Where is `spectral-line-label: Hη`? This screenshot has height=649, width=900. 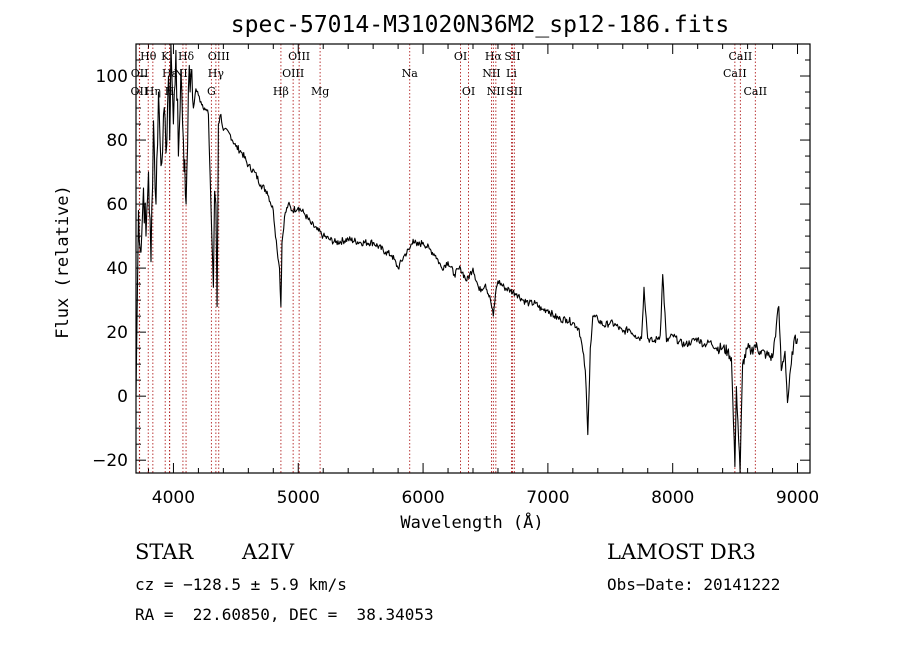
spectral-line-label: Hη is located at coordinates (153, 91).